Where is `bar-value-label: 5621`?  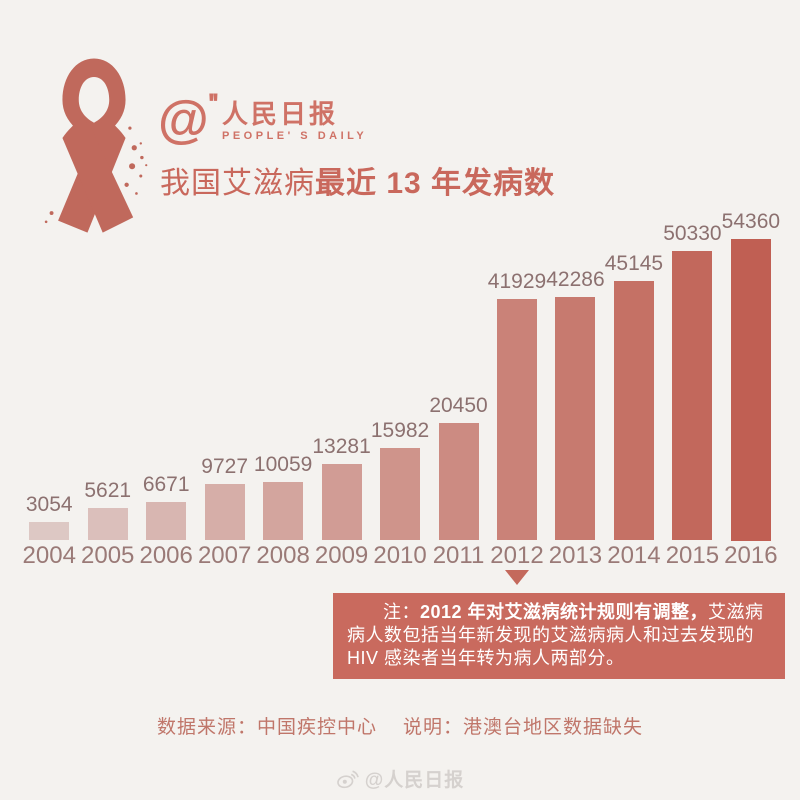 bar-value-label: 5621 is located at coordinates (108, 490).